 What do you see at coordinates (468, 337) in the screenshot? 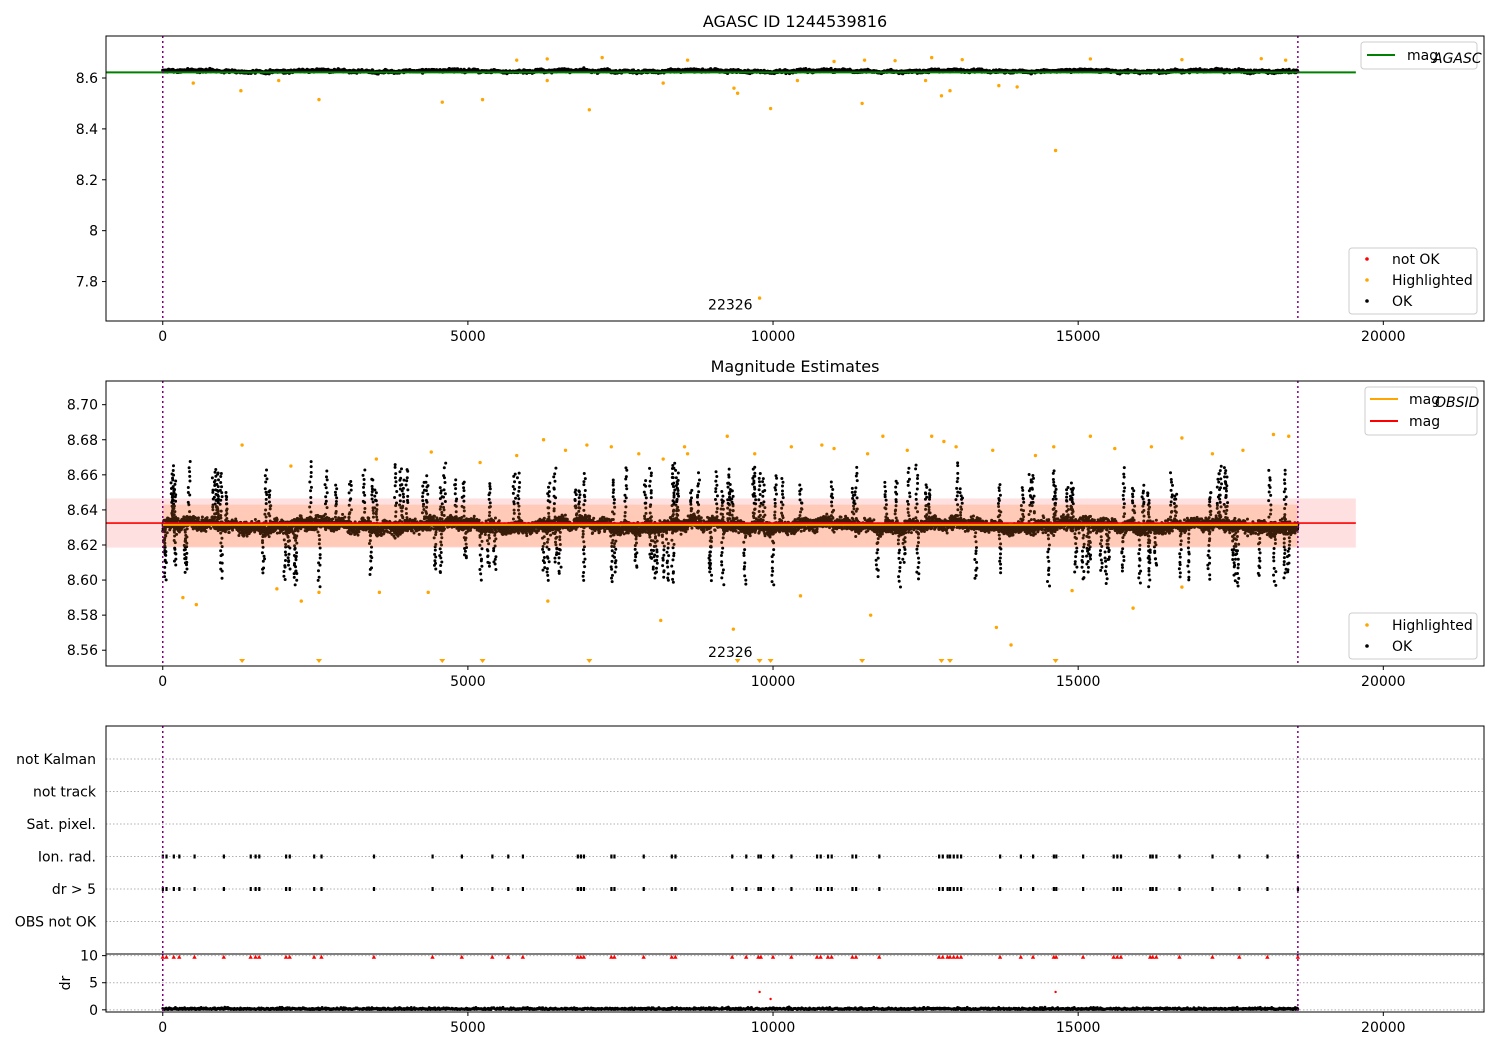
I see `x-tick-label: 5000` at bounding box center [468, 337].